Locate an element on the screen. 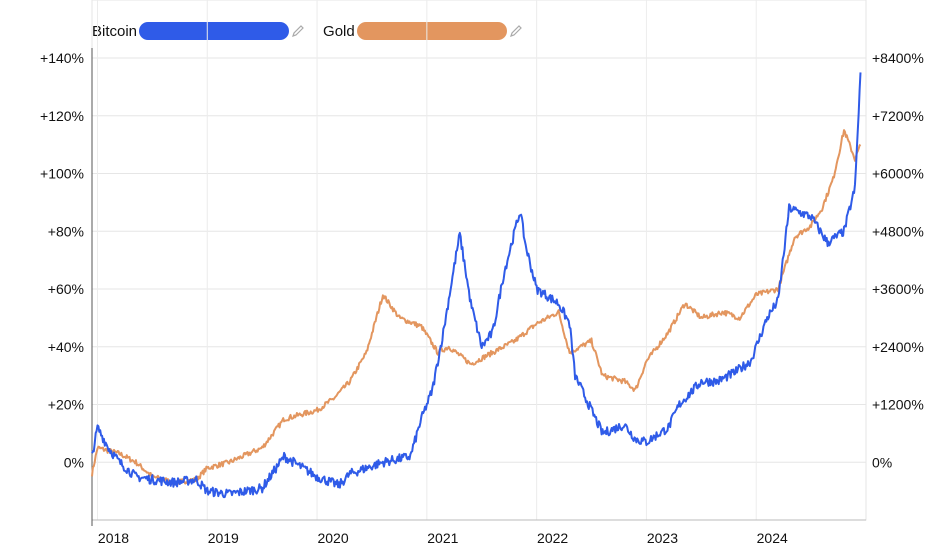  y-left-tick-label: +100% is located at coordinates (62, 174).